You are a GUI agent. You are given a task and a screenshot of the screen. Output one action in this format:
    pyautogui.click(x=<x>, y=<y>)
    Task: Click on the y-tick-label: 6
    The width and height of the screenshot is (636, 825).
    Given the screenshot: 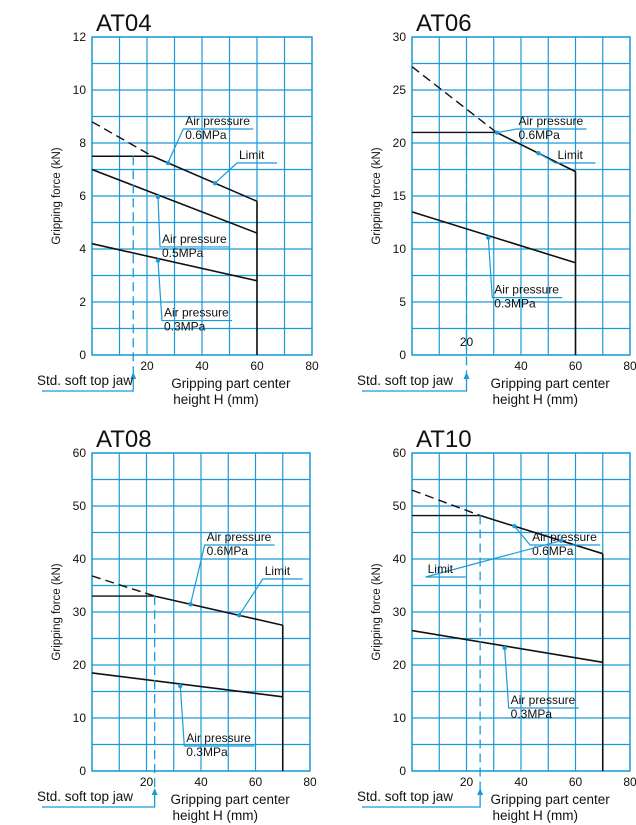 What is the action you would take?
    pyautogui.click(x=82, y=196)
    